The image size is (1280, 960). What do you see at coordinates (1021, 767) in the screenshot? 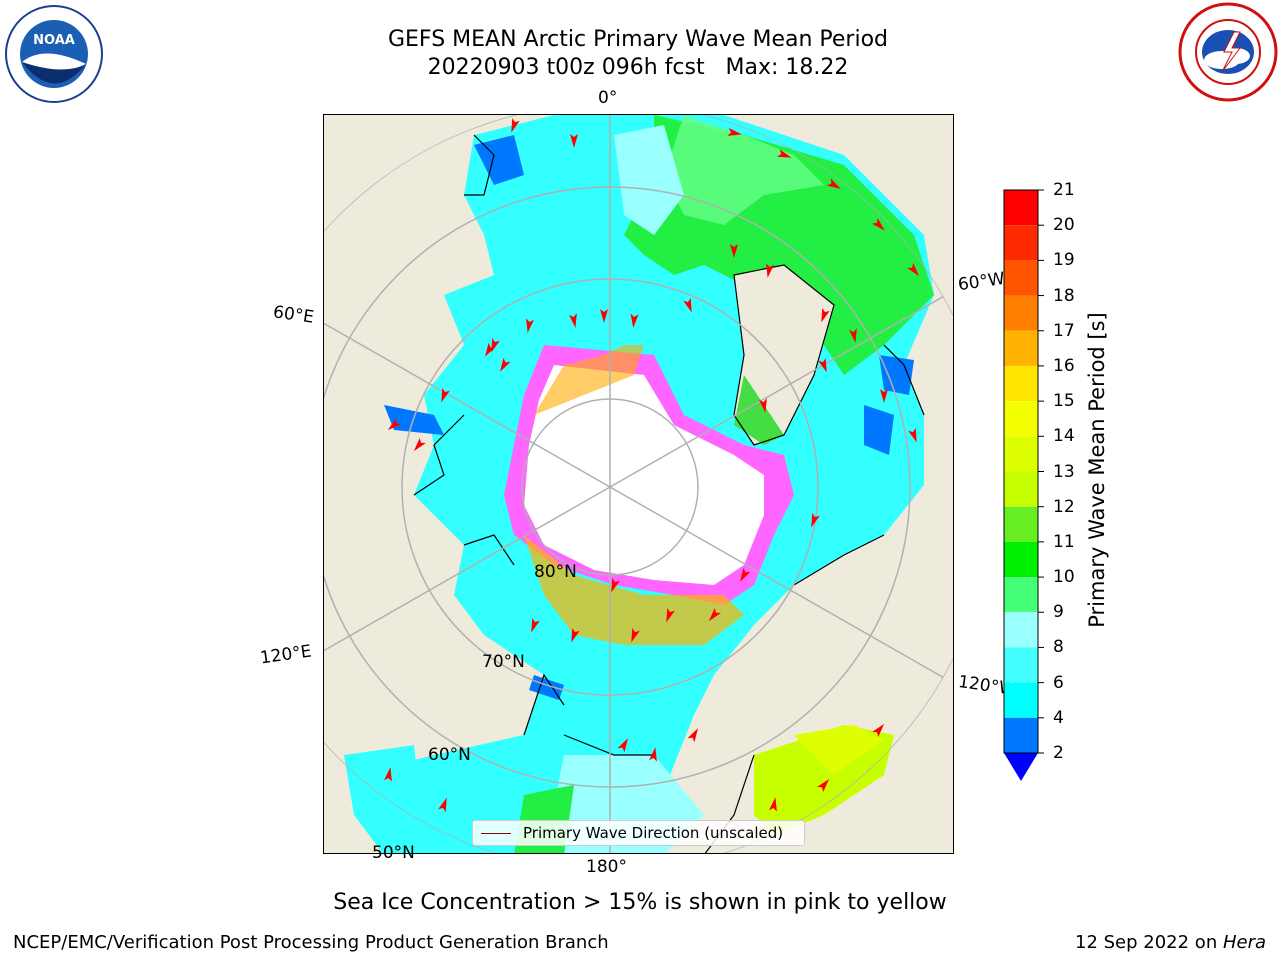
I see `colorbar-extend-min` at bounding box center [1021, 767].